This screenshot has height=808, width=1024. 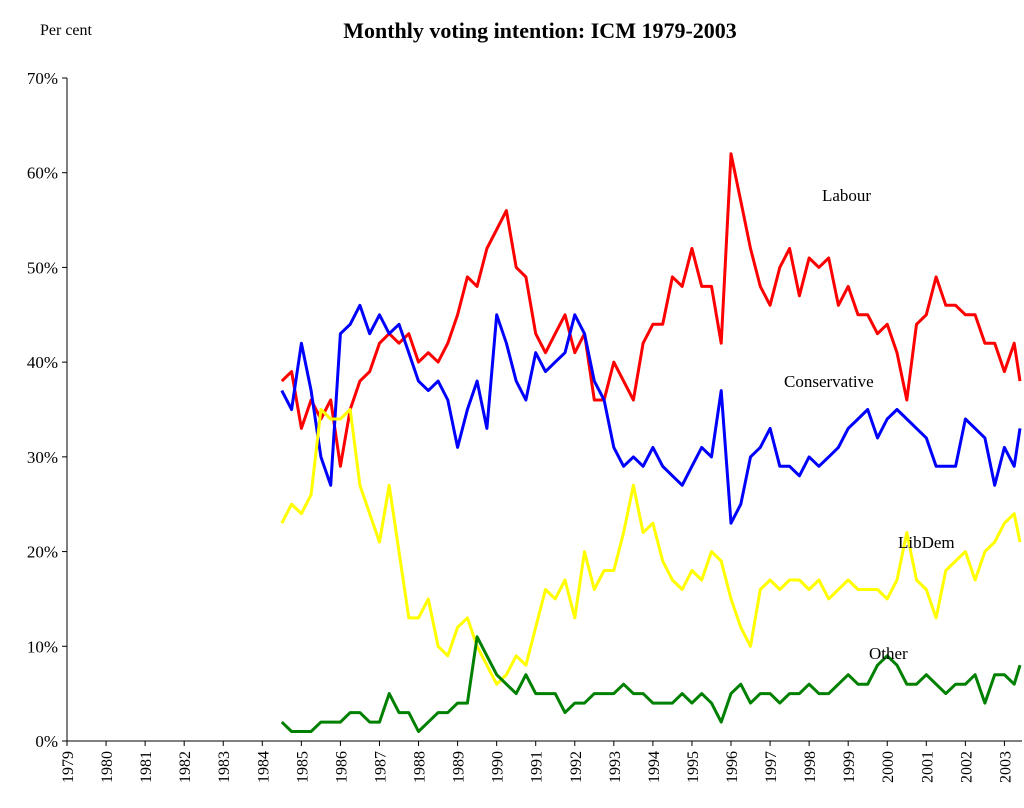 What do you see at coordinates (846, 195) in the screenshot?
I see `series-label: Labour` at bounding box center [846, 195].